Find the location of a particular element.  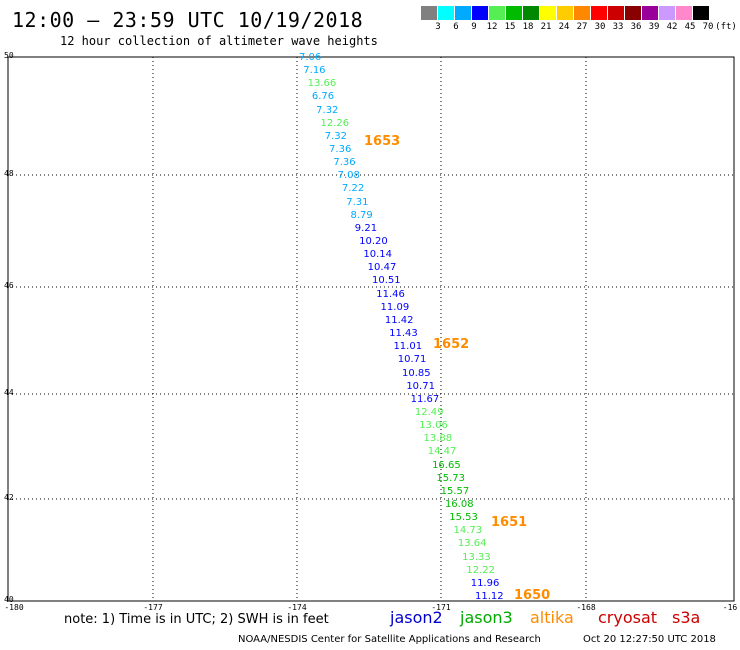

wave-height-value: 11.01 is located at coordinates (408, 347).